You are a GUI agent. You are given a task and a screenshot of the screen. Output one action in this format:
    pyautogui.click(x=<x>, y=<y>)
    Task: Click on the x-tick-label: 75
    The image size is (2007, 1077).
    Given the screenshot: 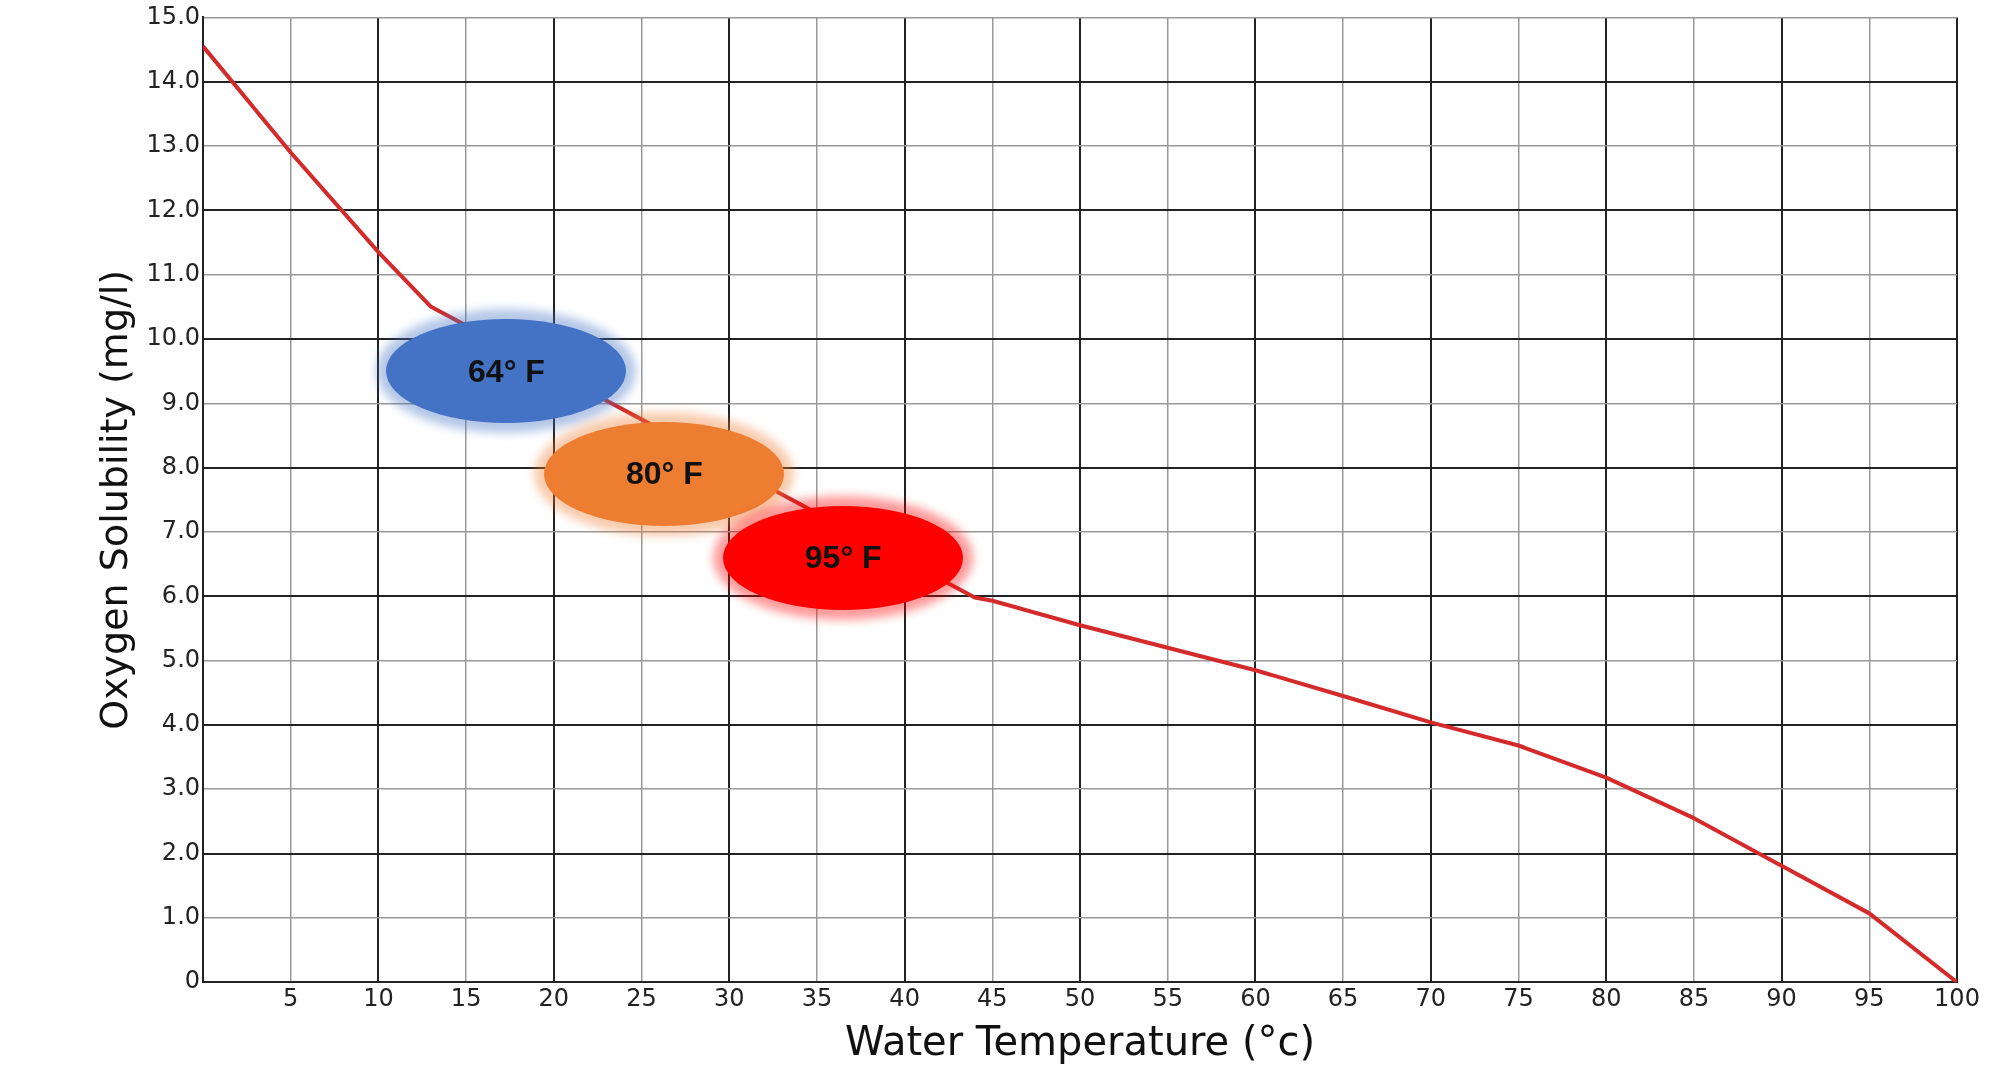 What is the action you would take?
    pyautogui.click(x=1518, y=997)
    